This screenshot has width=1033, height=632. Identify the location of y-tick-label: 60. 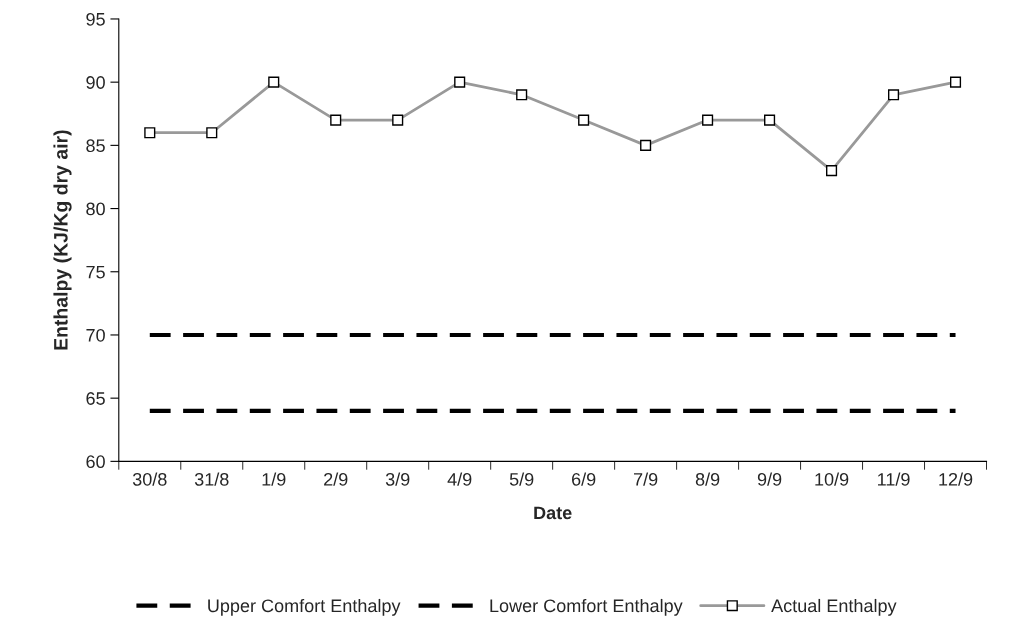
(95, 462).